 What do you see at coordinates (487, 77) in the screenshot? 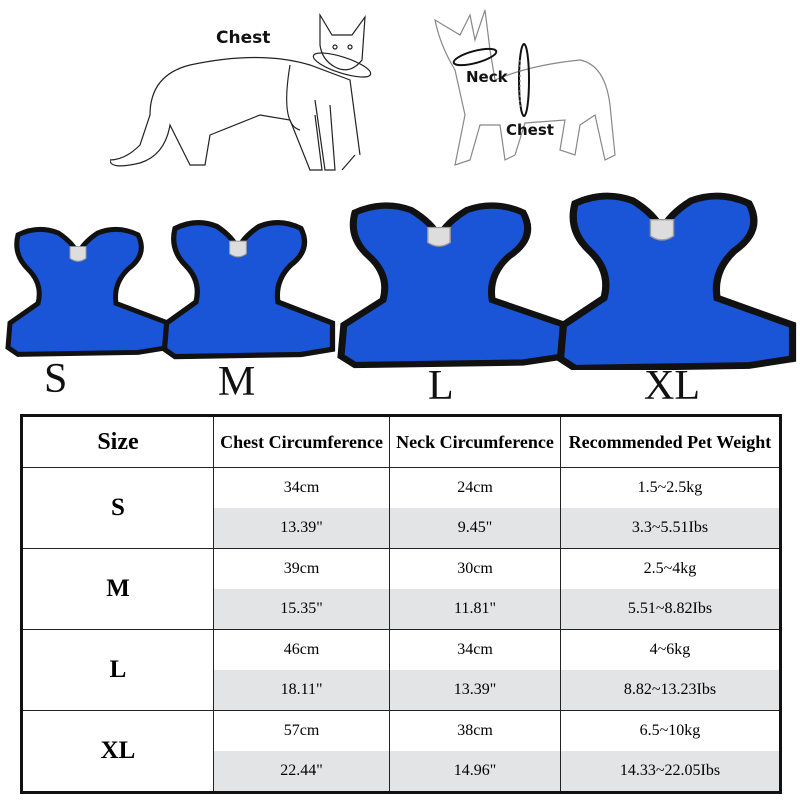
I see `dog-neck-label: Neck` at bounding box center [487, 77].